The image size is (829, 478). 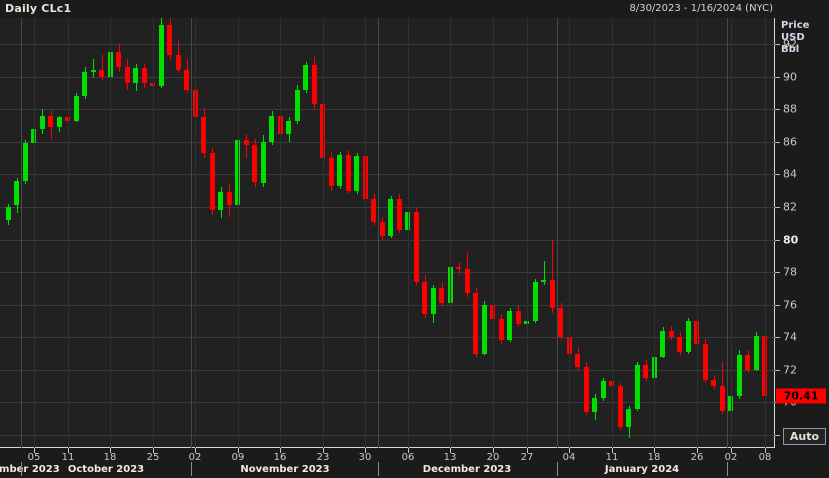 What do you see at coordinates (795, 38) in the screenshot?
I see `price-axis-header: Price USD Bbl` at bounding box center [795, 38].